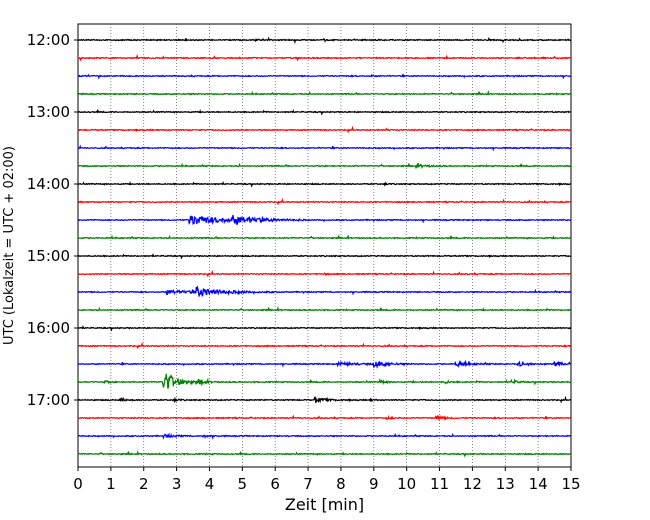 This screenshot has height=520, width=650. Describe the element at coordinates (9, 245) in the screenshot. I see `y-axis-label: UTC (Lokalzeit = UTC + 02:00)` at that location.